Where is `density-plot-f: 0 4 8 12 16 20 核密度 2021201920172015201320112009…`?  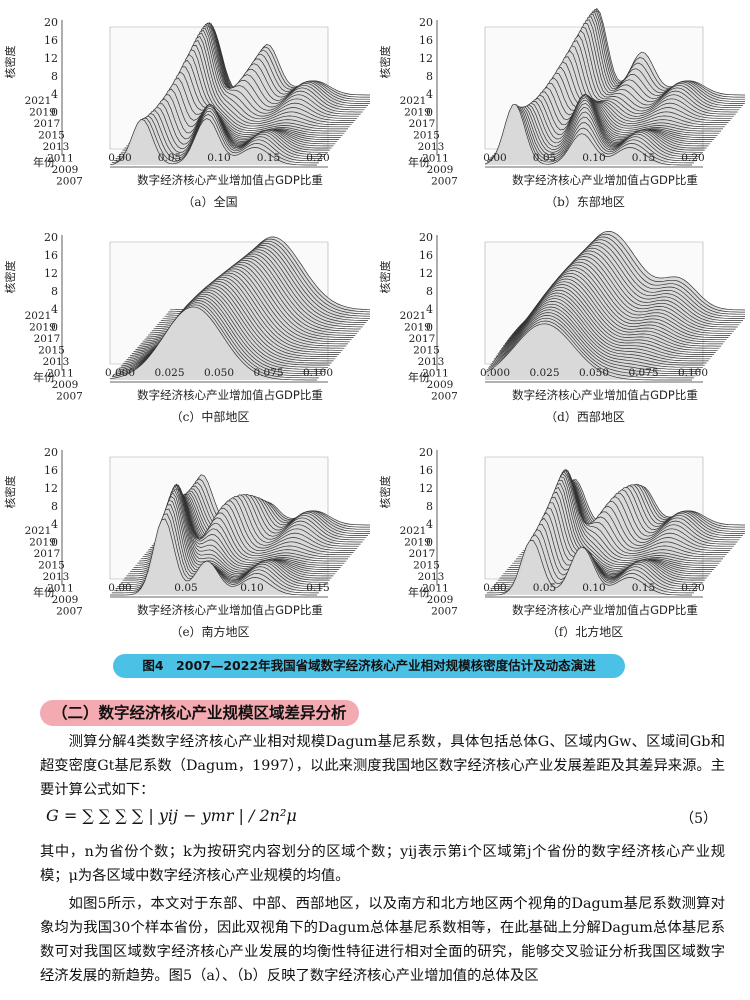
density-plot-f: 0 4 8 12 16 20 核密度 2021201920172015201320112009… is located at coordinates (561, 532).